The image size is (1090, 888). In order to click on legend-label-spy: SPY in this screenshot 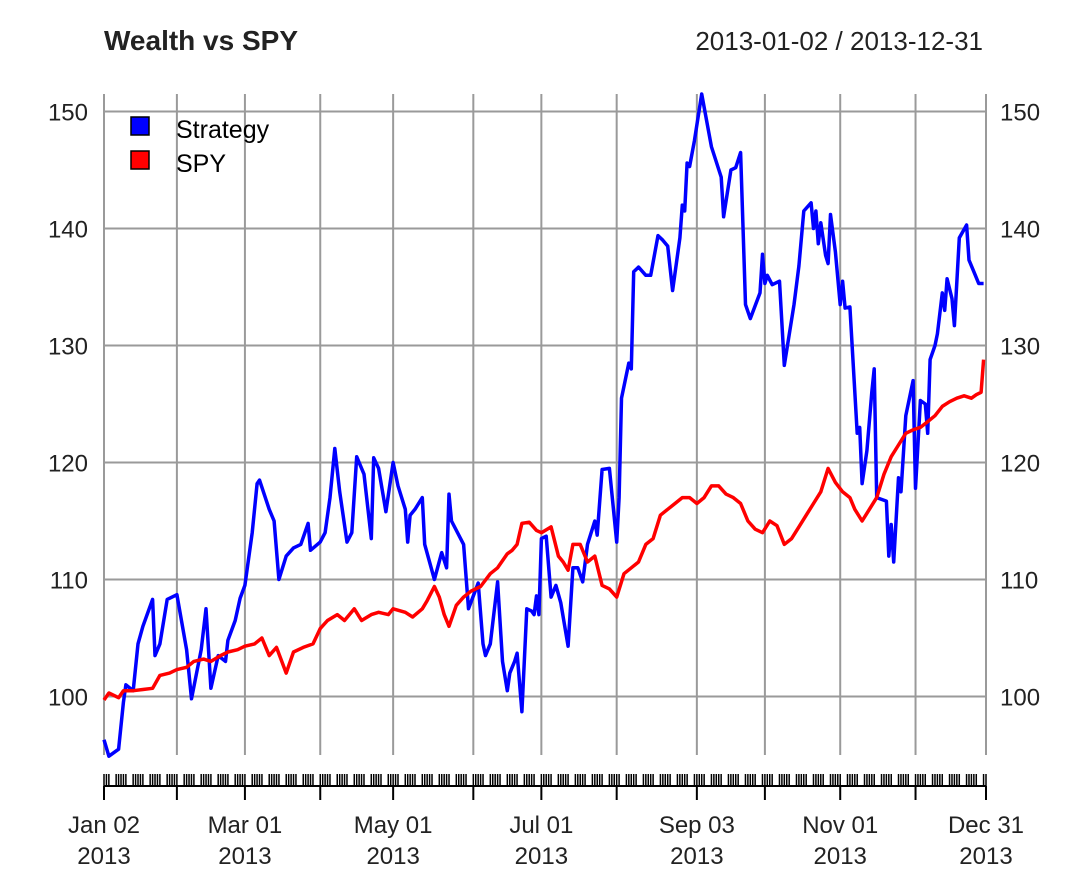, I will do `click(201, 164)`.